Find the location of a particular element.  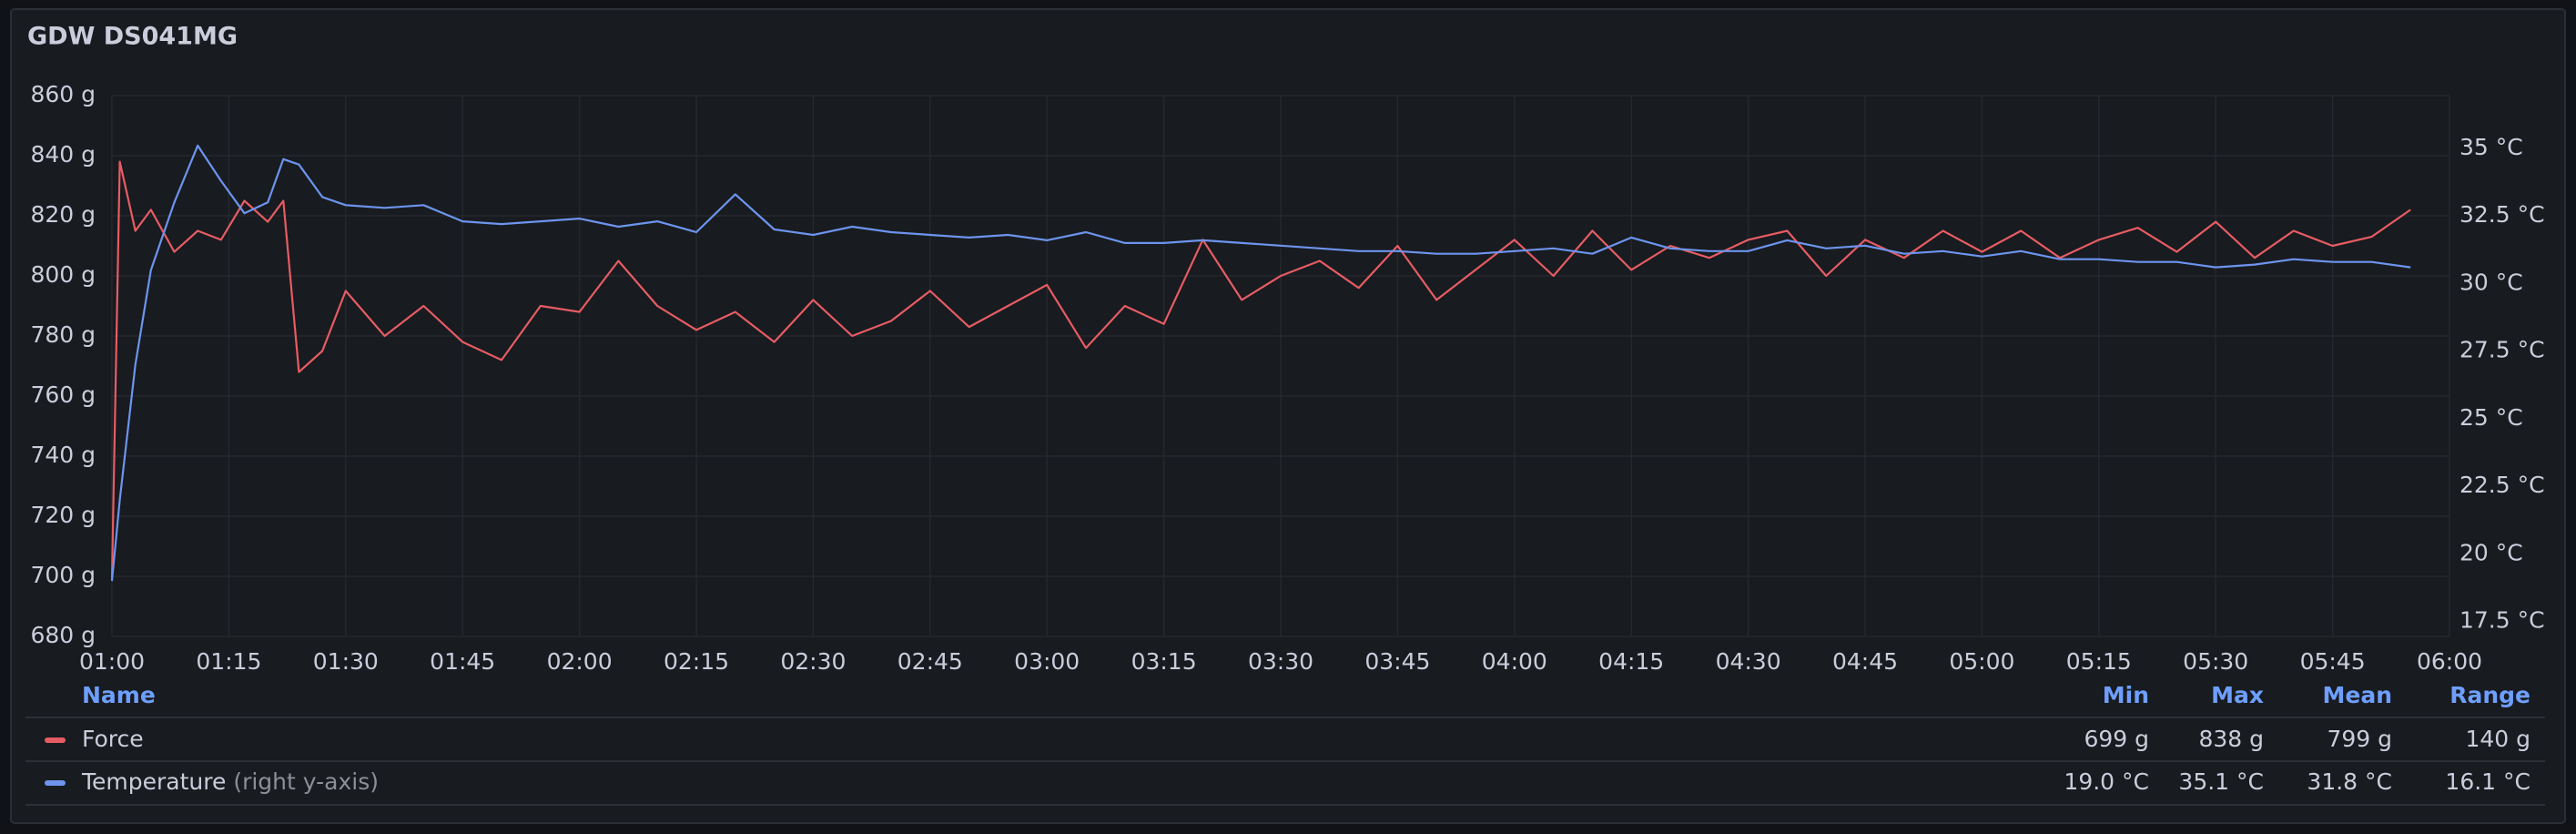

legend-stat: 35.1 °C is located at coordinates (2221, 781).